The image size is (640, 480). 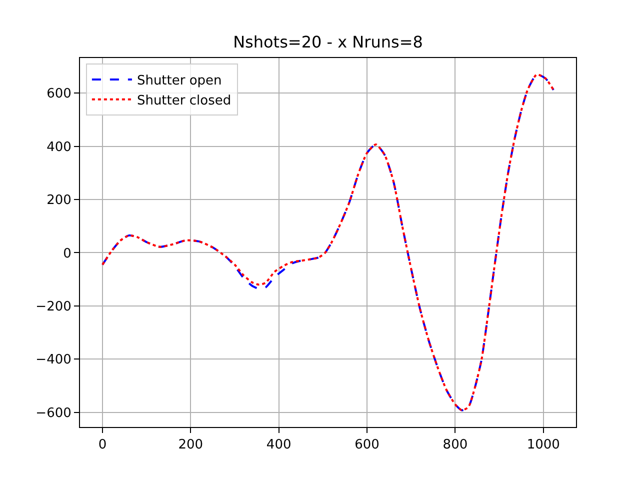 What do you see at coordinates (543, 445) in the screenshot?
I see `x-tick-label: 1000` at bounding box center [543, 445].